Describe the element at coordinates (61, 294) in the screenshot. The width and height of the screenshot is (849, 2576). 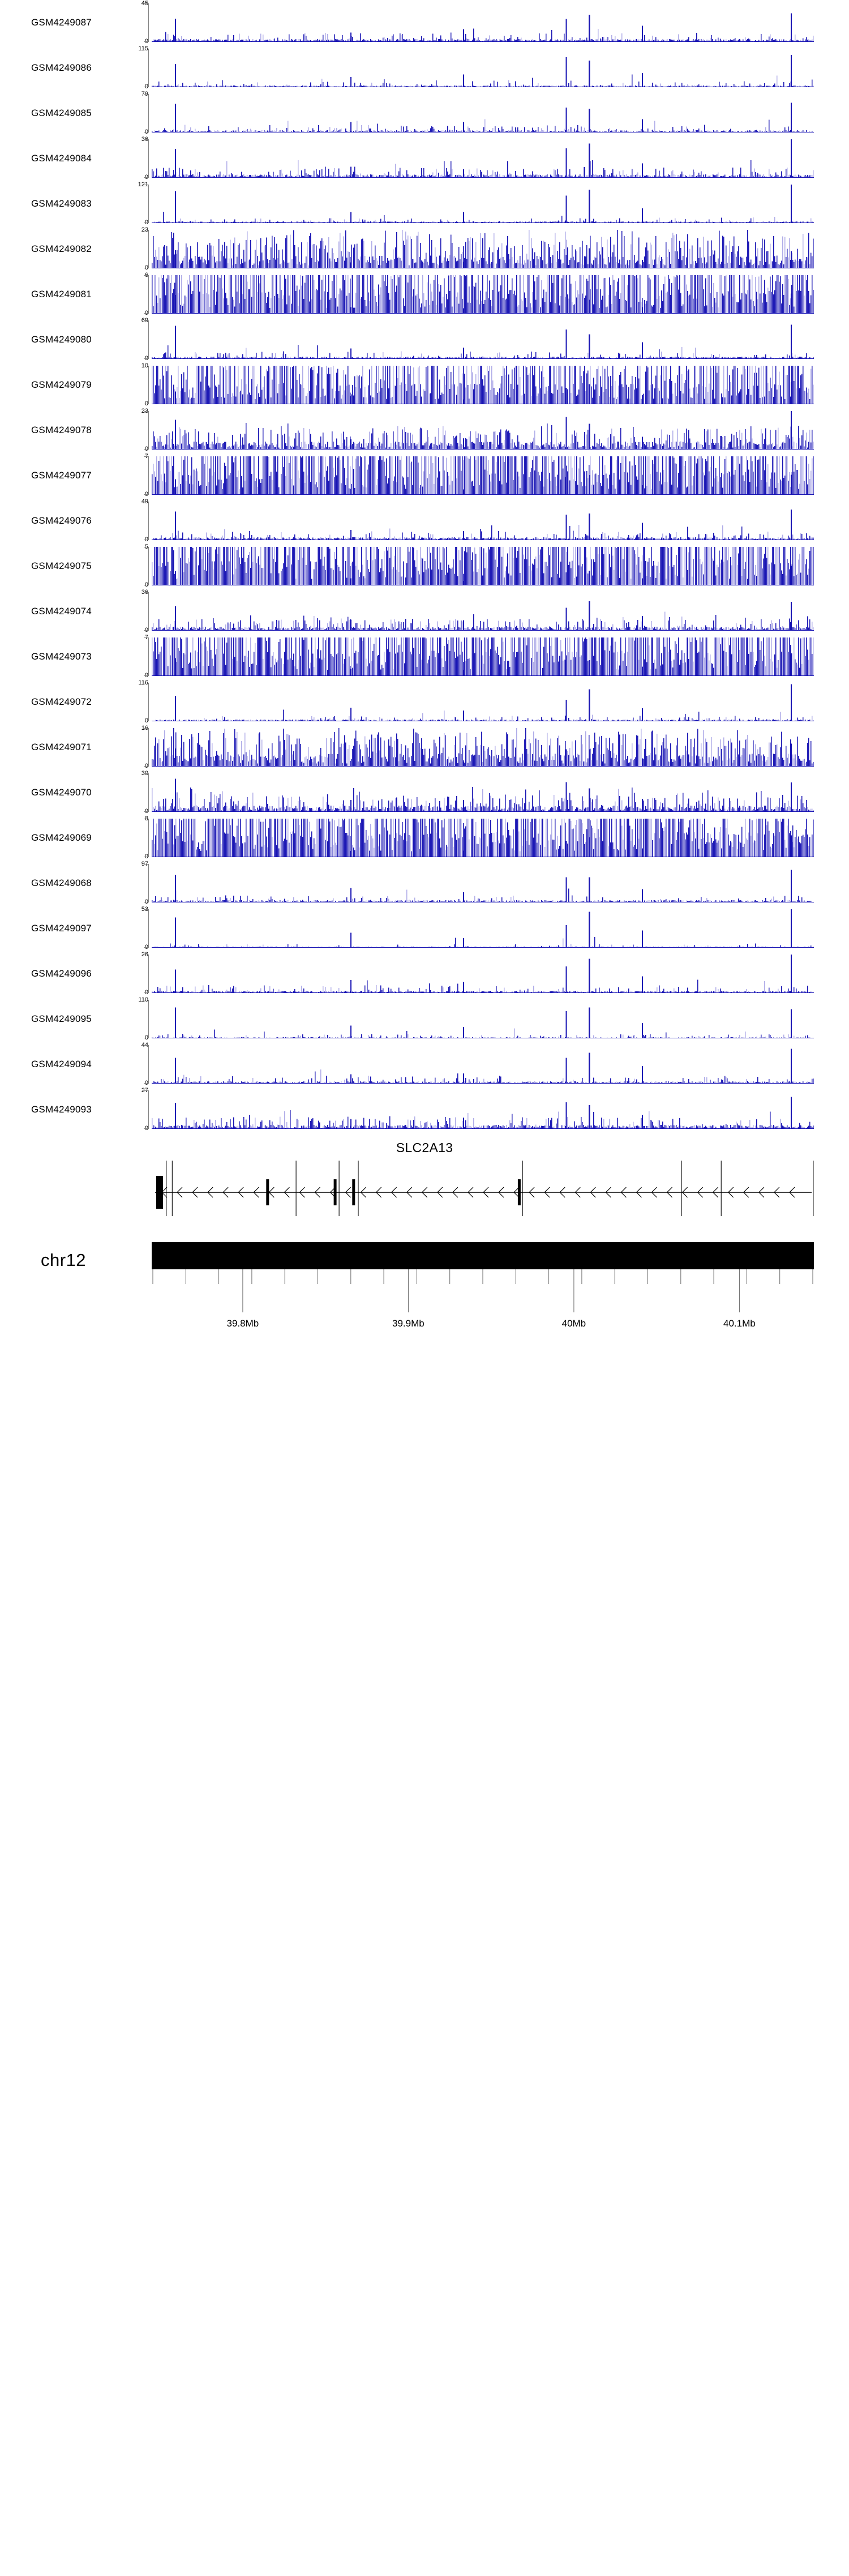
I see `track-sample-label: GSM4249081` at that location.